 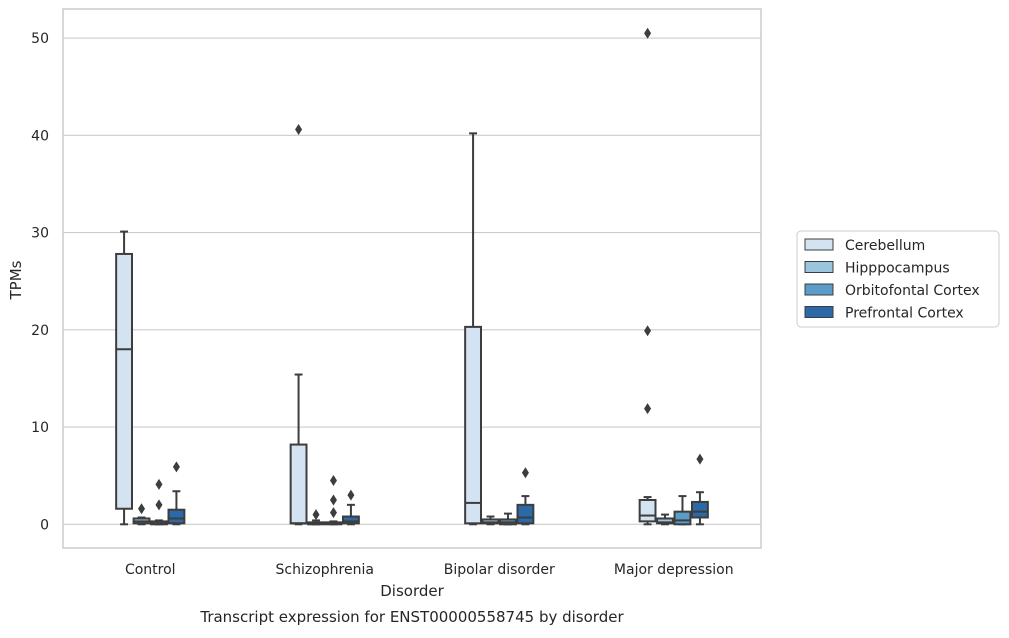 What do you see at coordinates (674, 570) in the screenshot?
I see `x-tick-label: Major depression` at bounding box center [674, 570].